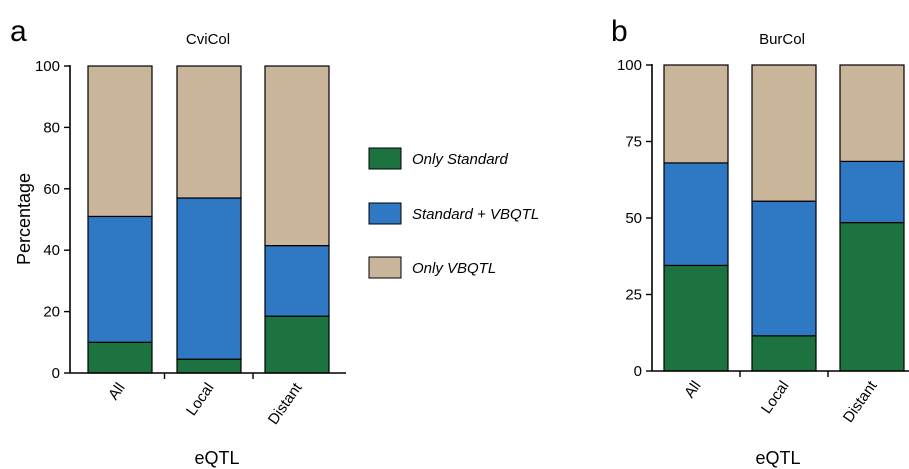 The height and width of the screenshot is (469, 909). I want to click on y-tick-label-40: 40, so click(51, 250).